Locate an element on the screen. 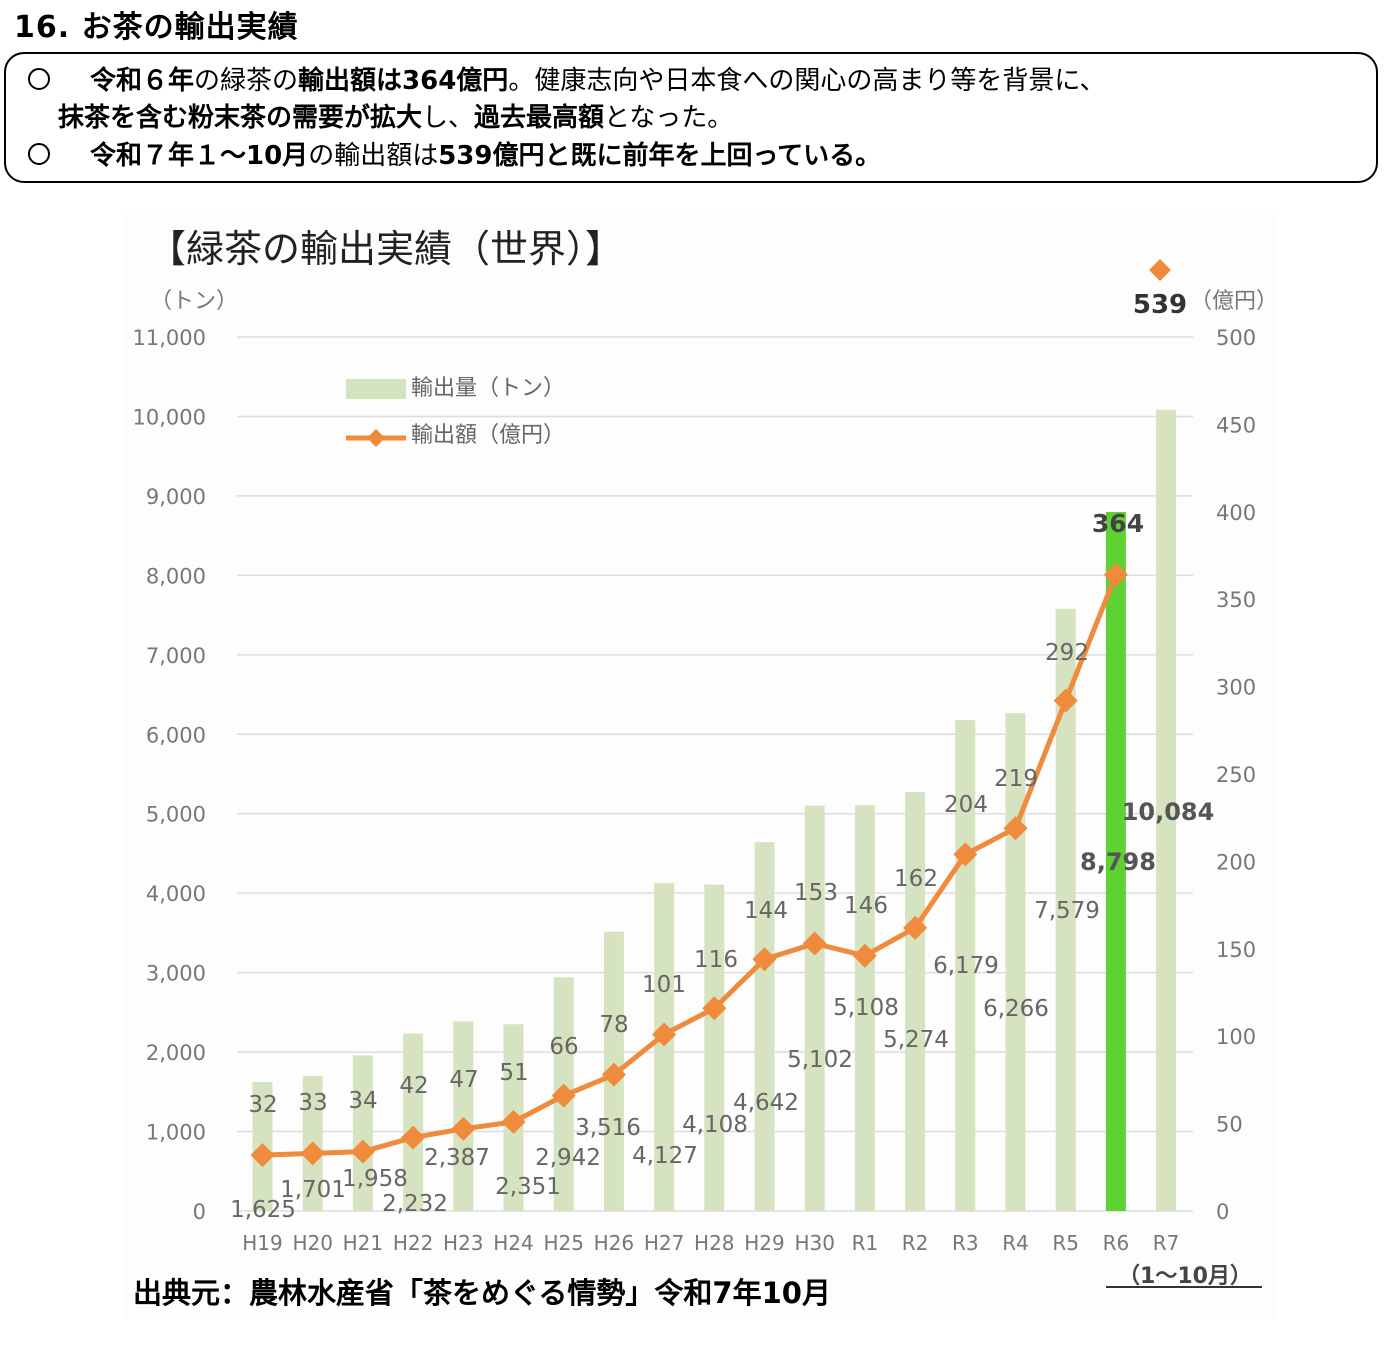 This screenshot has height=1350, width=1386. line-marker-H25 is located at coordinates (563, 1095).